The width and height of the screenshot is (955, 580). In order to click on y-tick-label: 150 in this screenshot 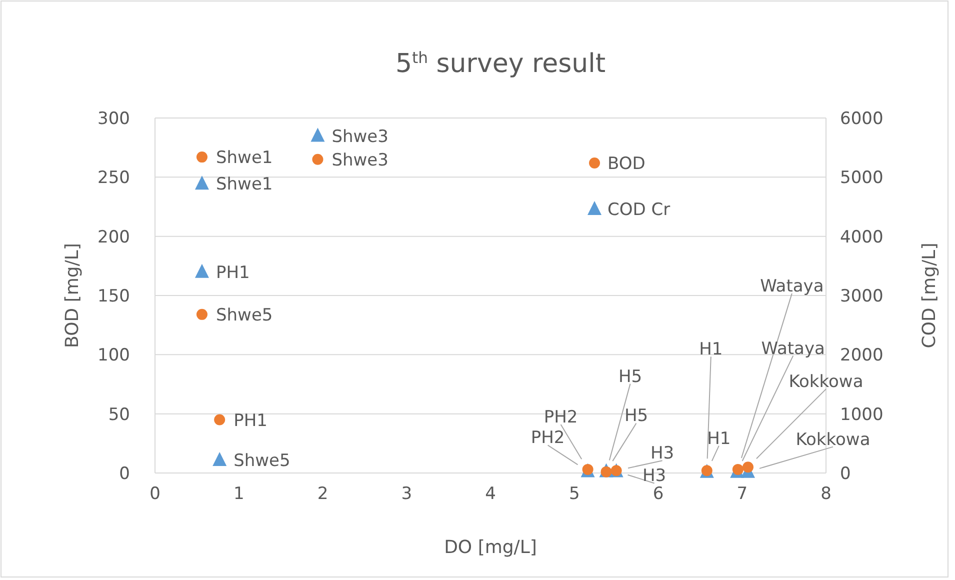, I will do `click(114, 296)`.